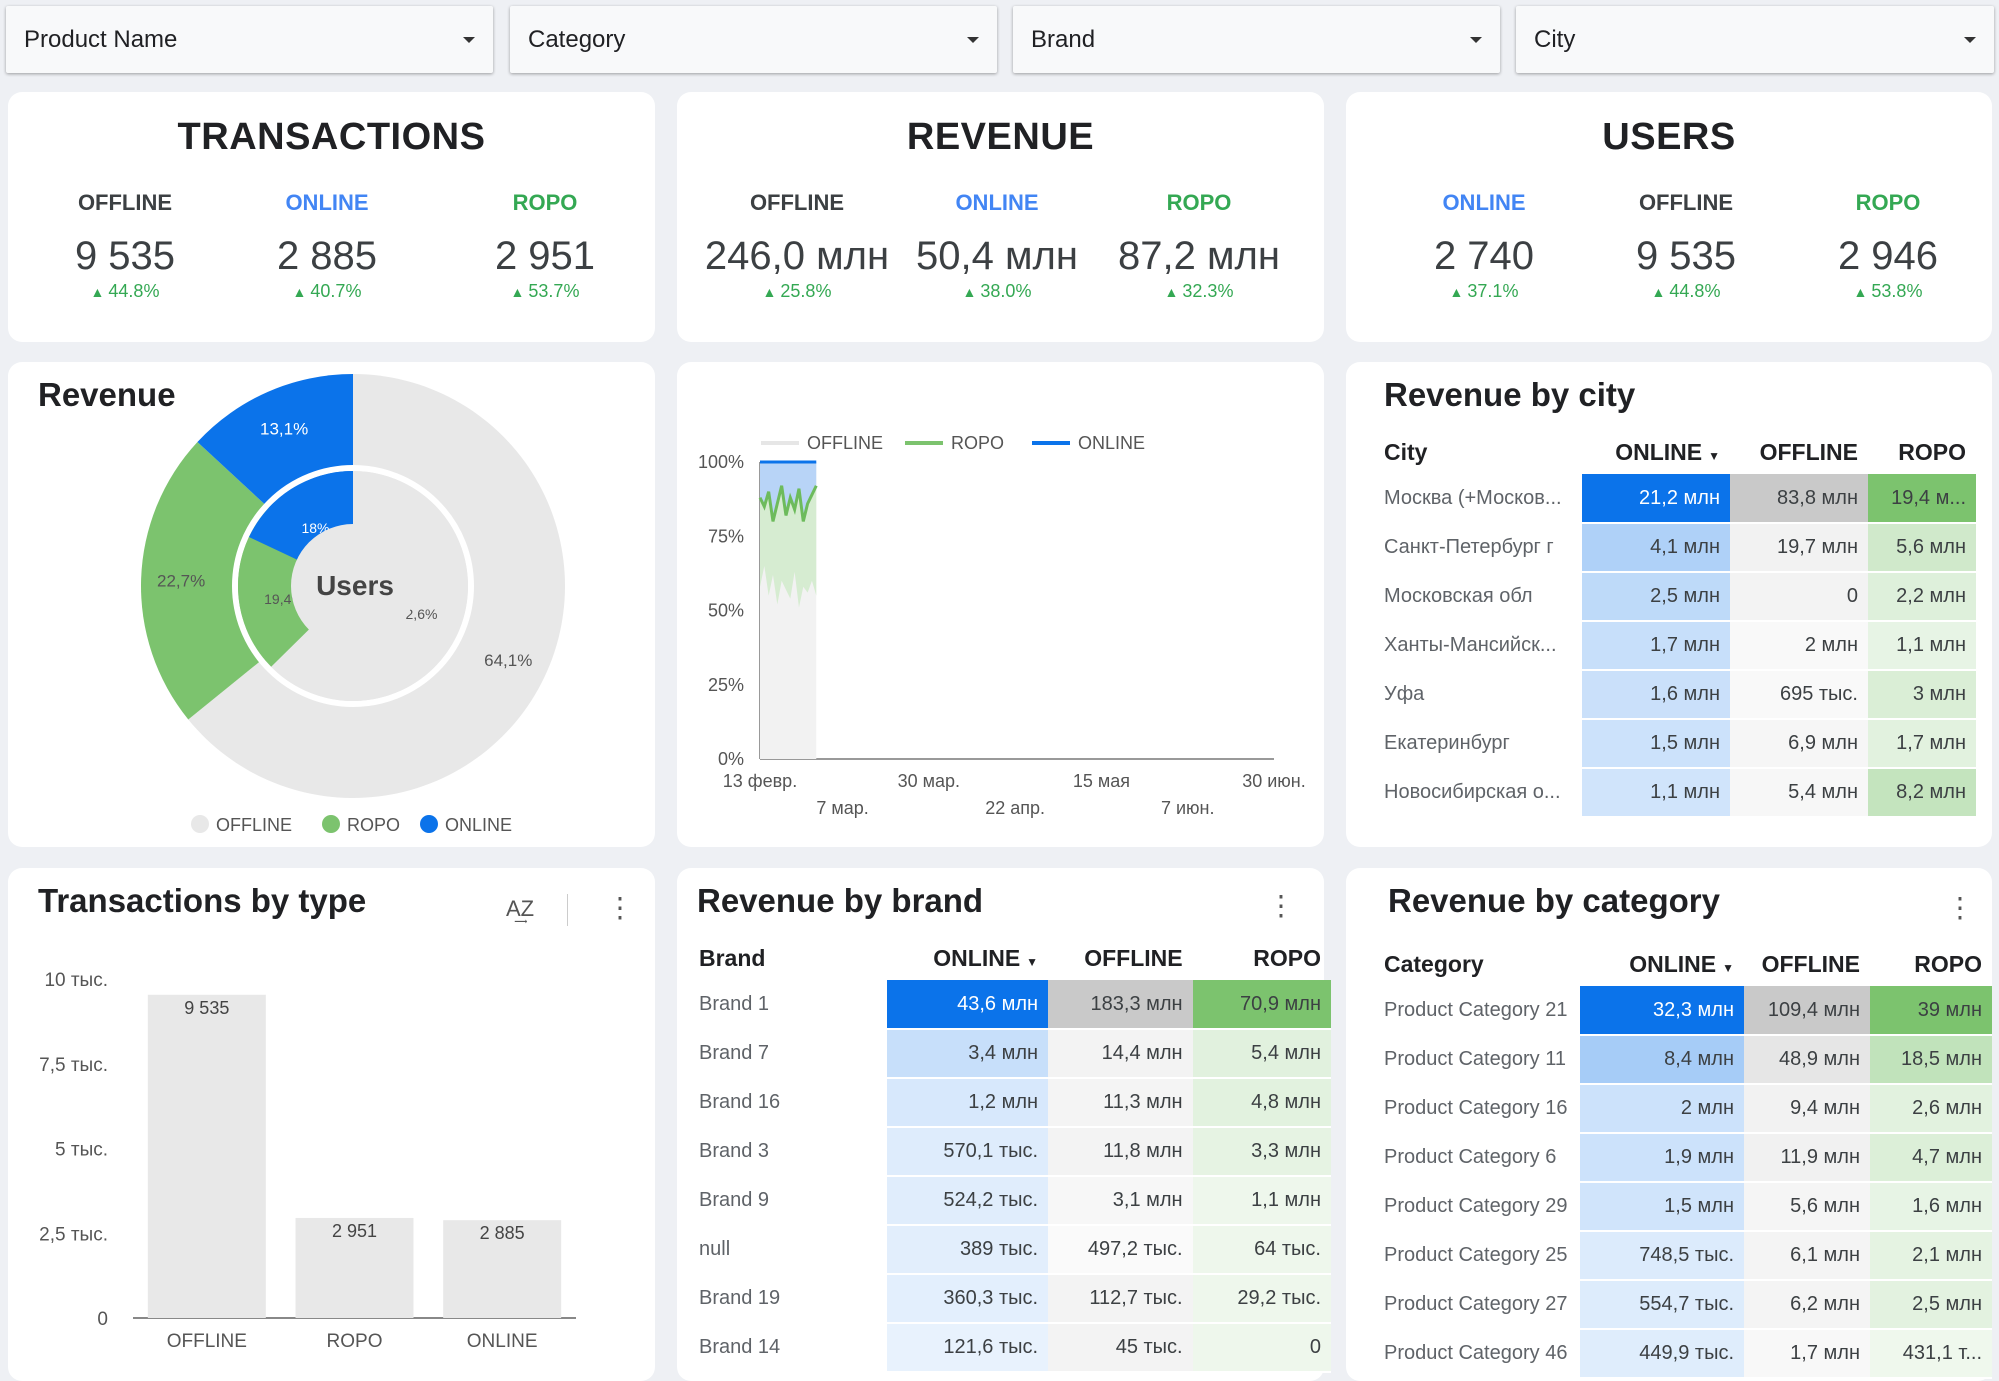 The height and width of the screenshot is (1381, 1999). What do you see at coordinates (726, 685) in the screenshot?
I see `y-tick-label: 25%` at bounding box center [726, 685].